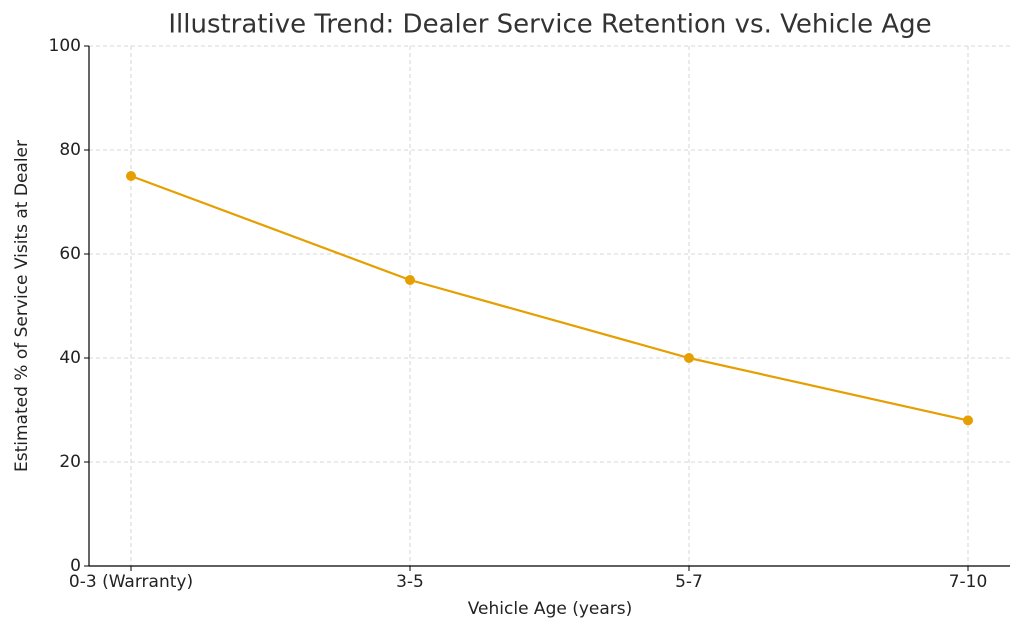  I want to click on x-tick-label: 0-3 (Warranty), so click(131, 582).